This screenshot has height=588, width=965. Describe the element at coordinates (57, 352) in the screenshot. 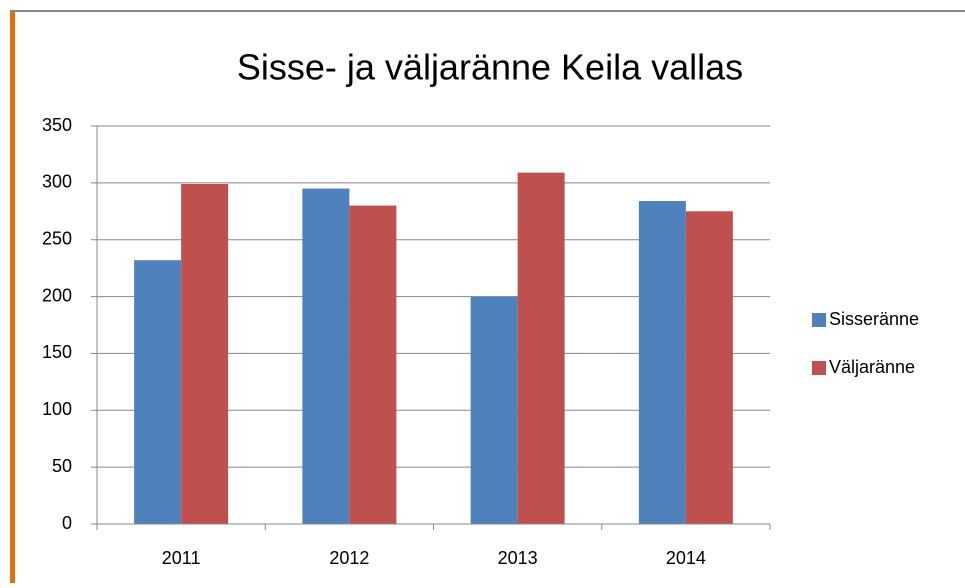

I see `y-tick-label: 150` at that location.